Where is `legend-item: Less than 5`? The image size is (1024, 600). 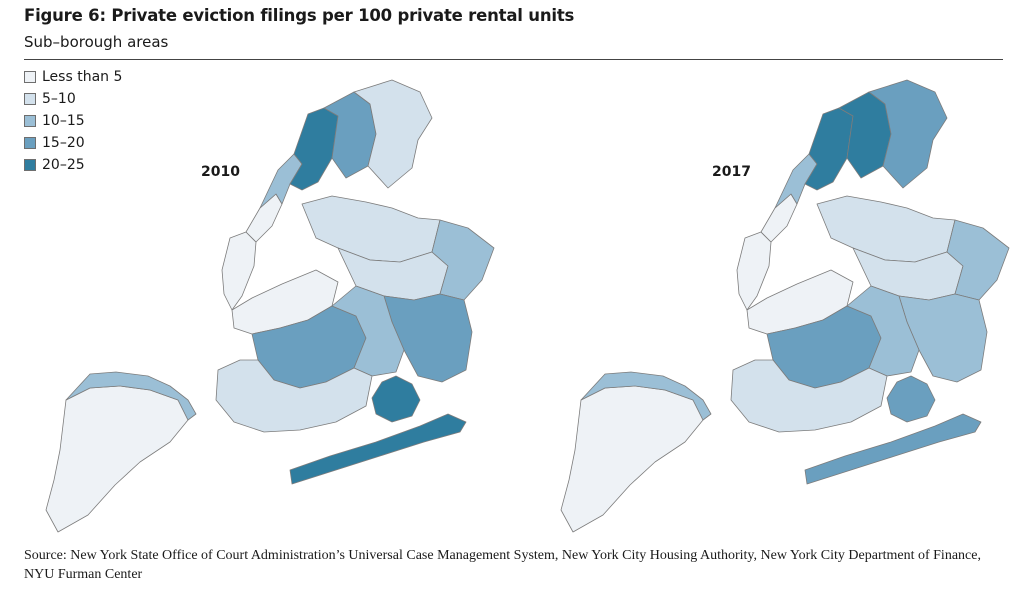
legend-item: Less than 5 is located at coordinates (73, 77).